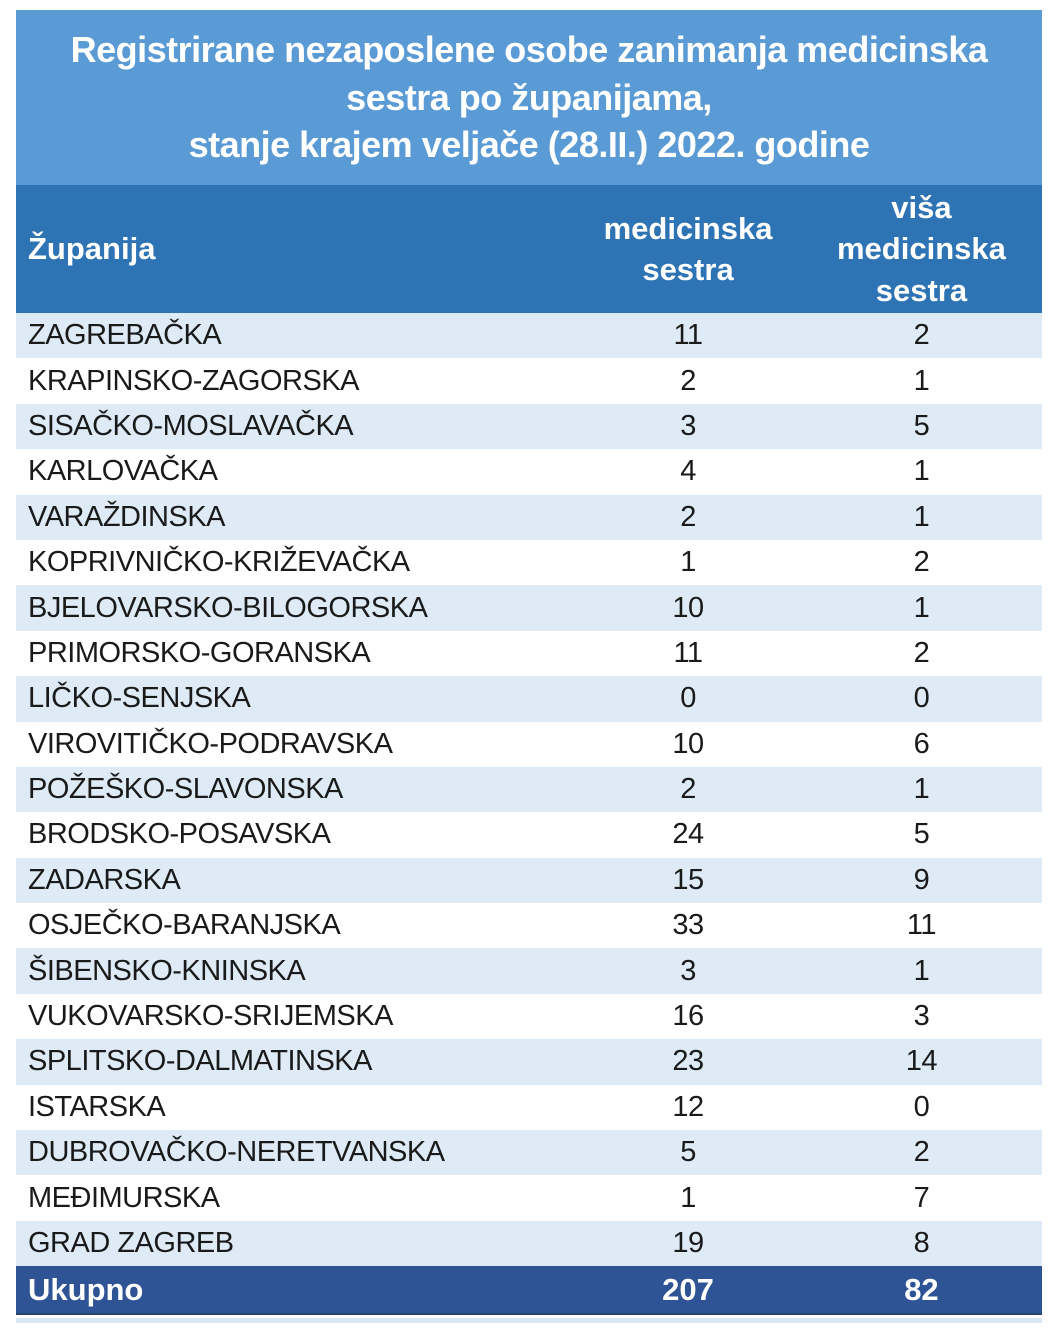  What do you see at coordinates (125, 335) in the screenshot?
I see `county-name: ZAGREBAČKA` at bounding box center [125, 335].